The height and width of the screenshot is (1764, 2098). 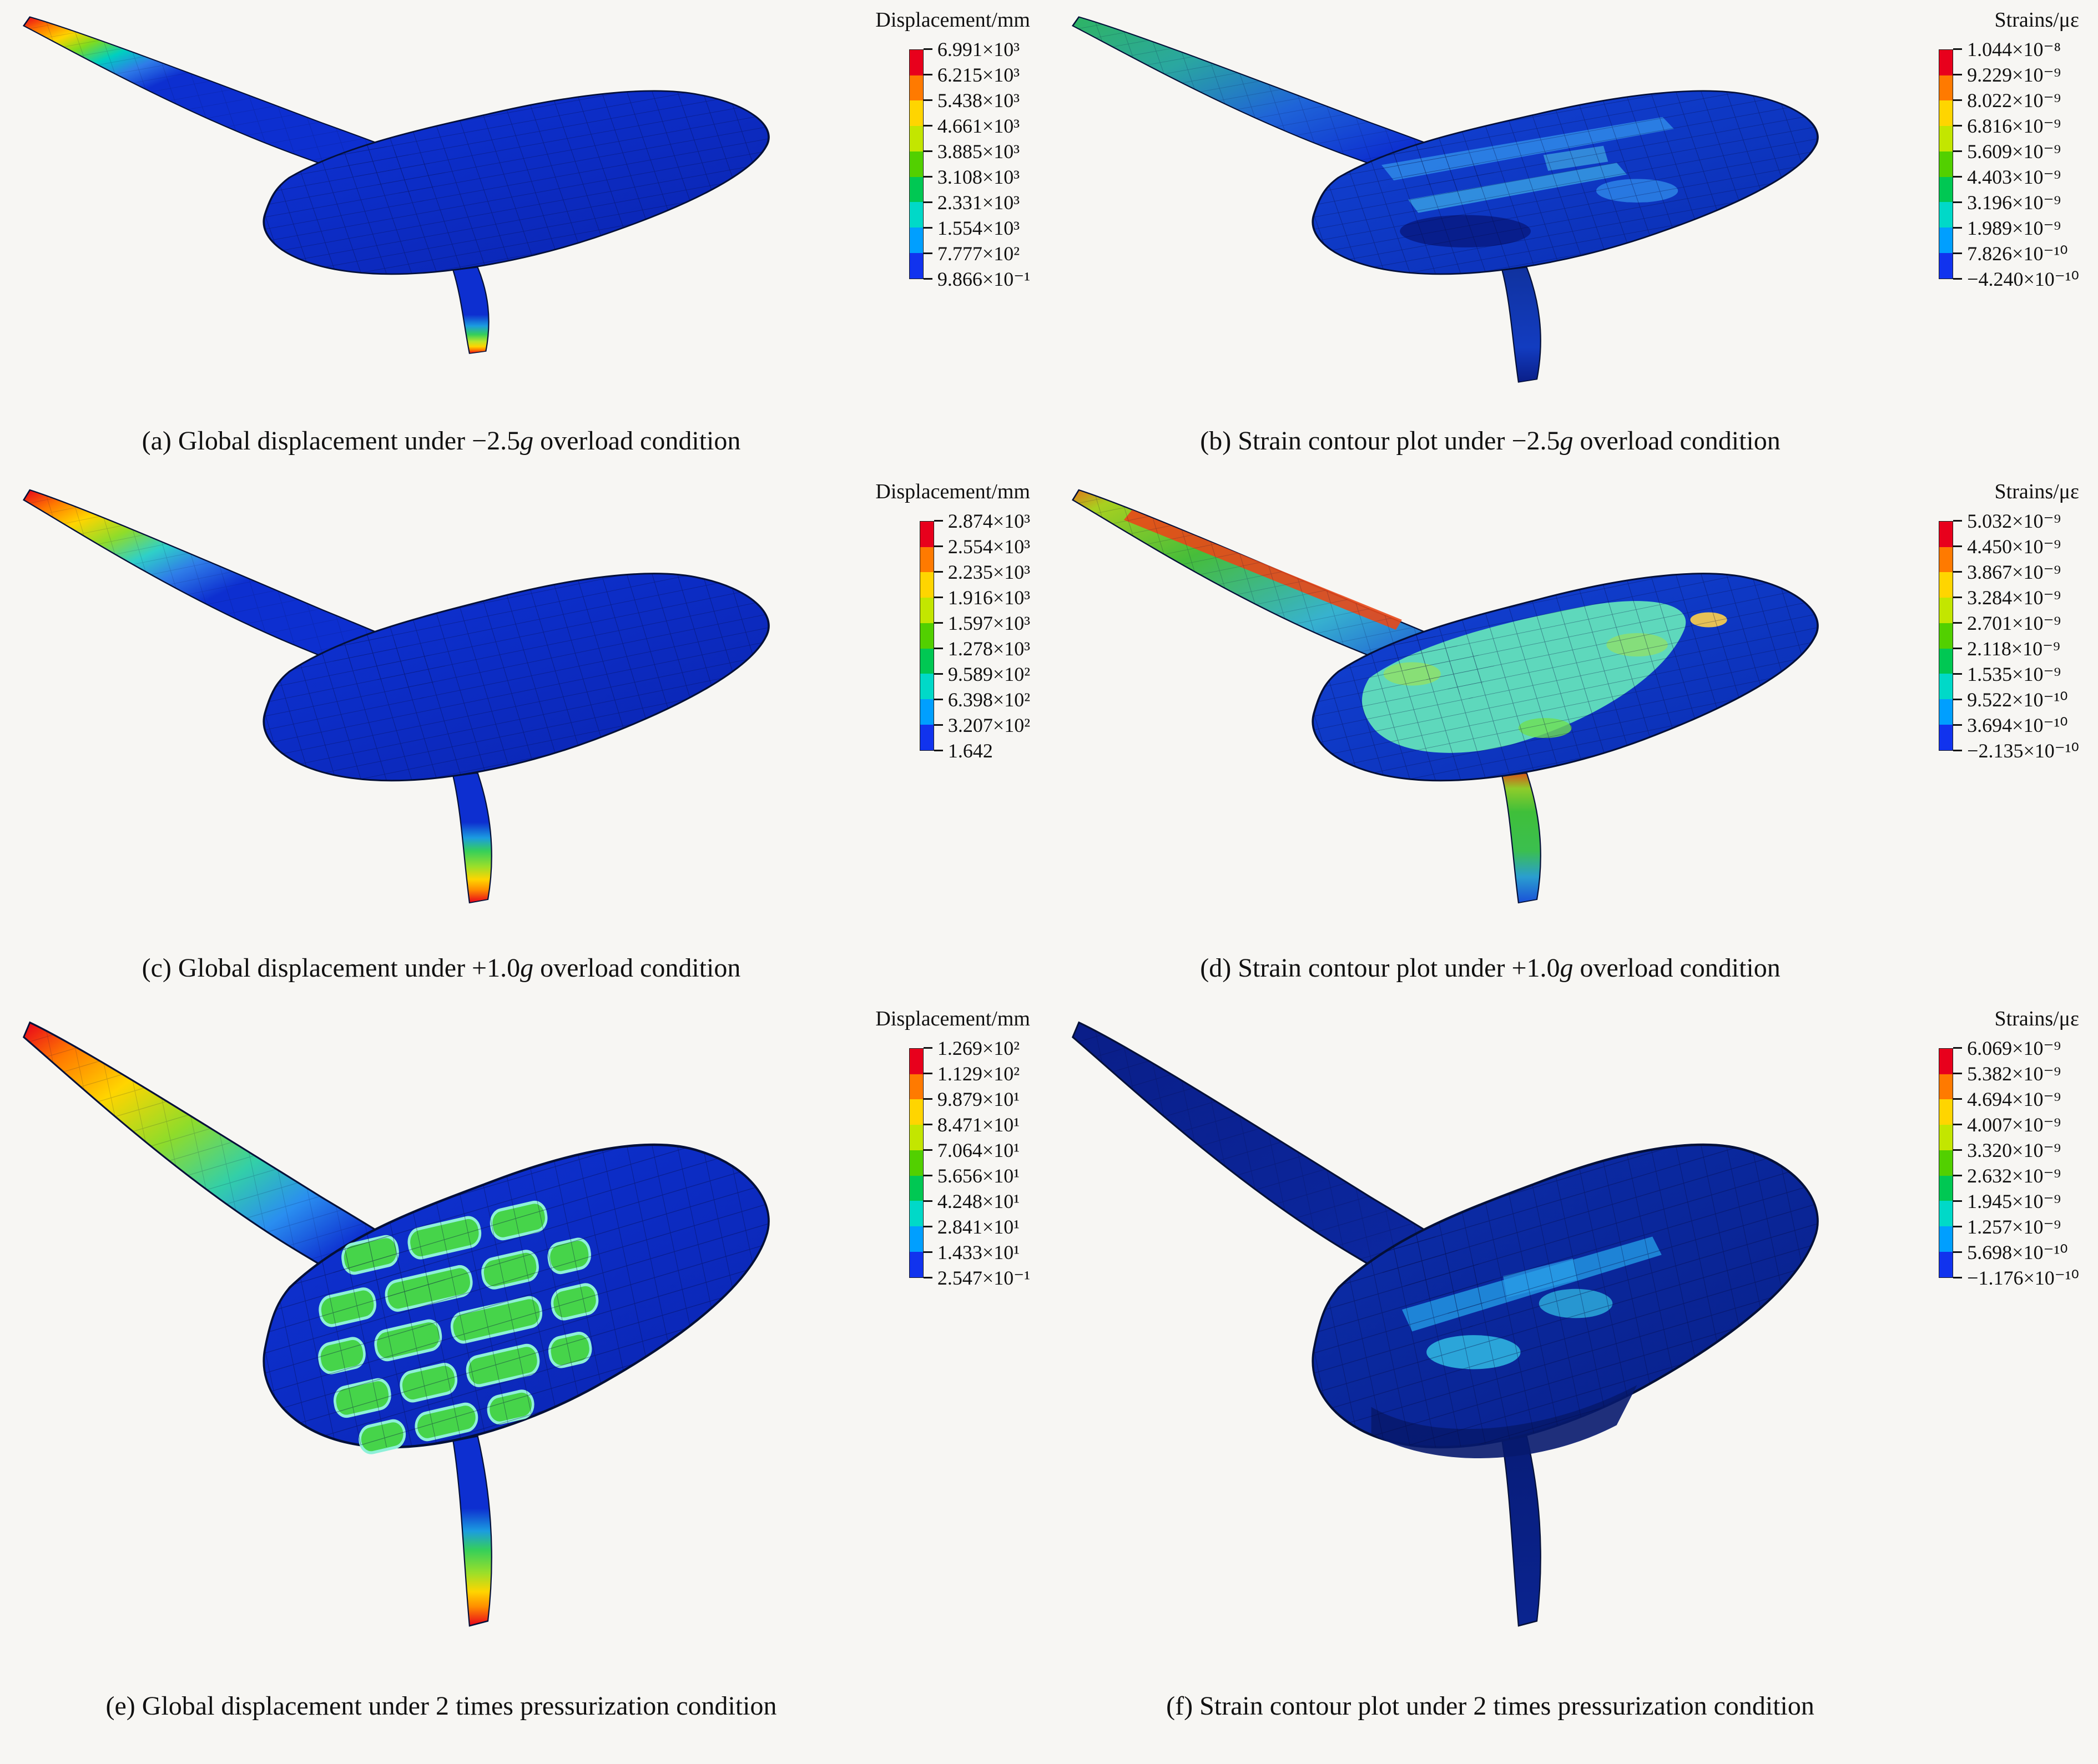 What do you see at coordinates (2014, 546) in the screenshot?
I see `tick-label: 4.450×10⁻⁹` at bounding box center [2014, 546].